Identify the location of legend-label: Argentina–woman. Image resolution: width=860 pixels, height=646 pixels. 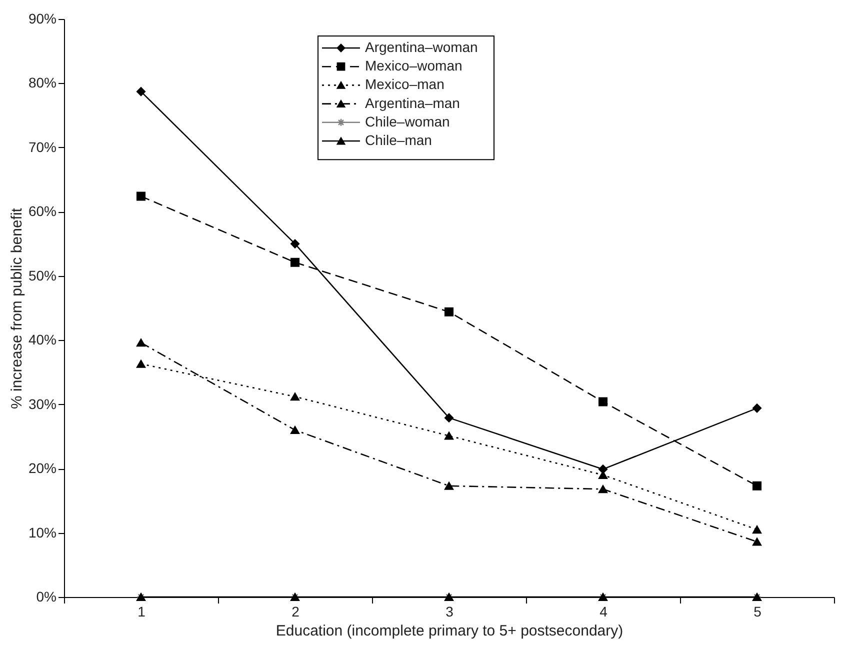
(421, 47).